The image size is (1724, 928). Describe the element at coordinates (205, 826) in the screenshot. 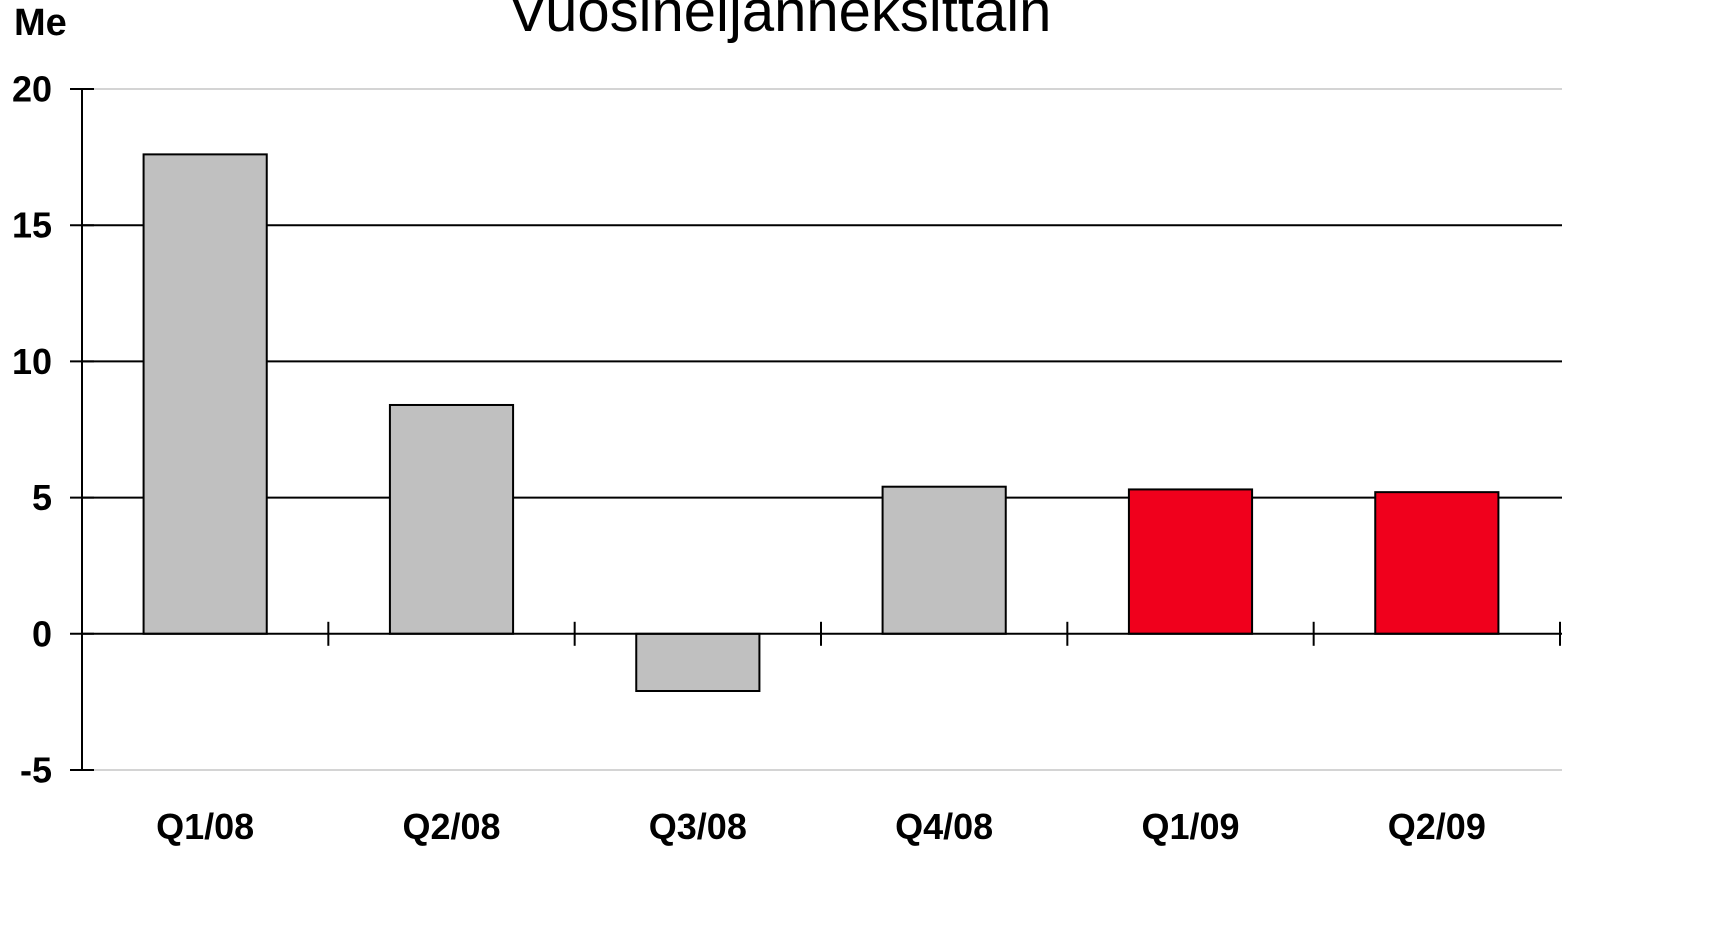

I see `x-tick-label: Q1/08` at that location.